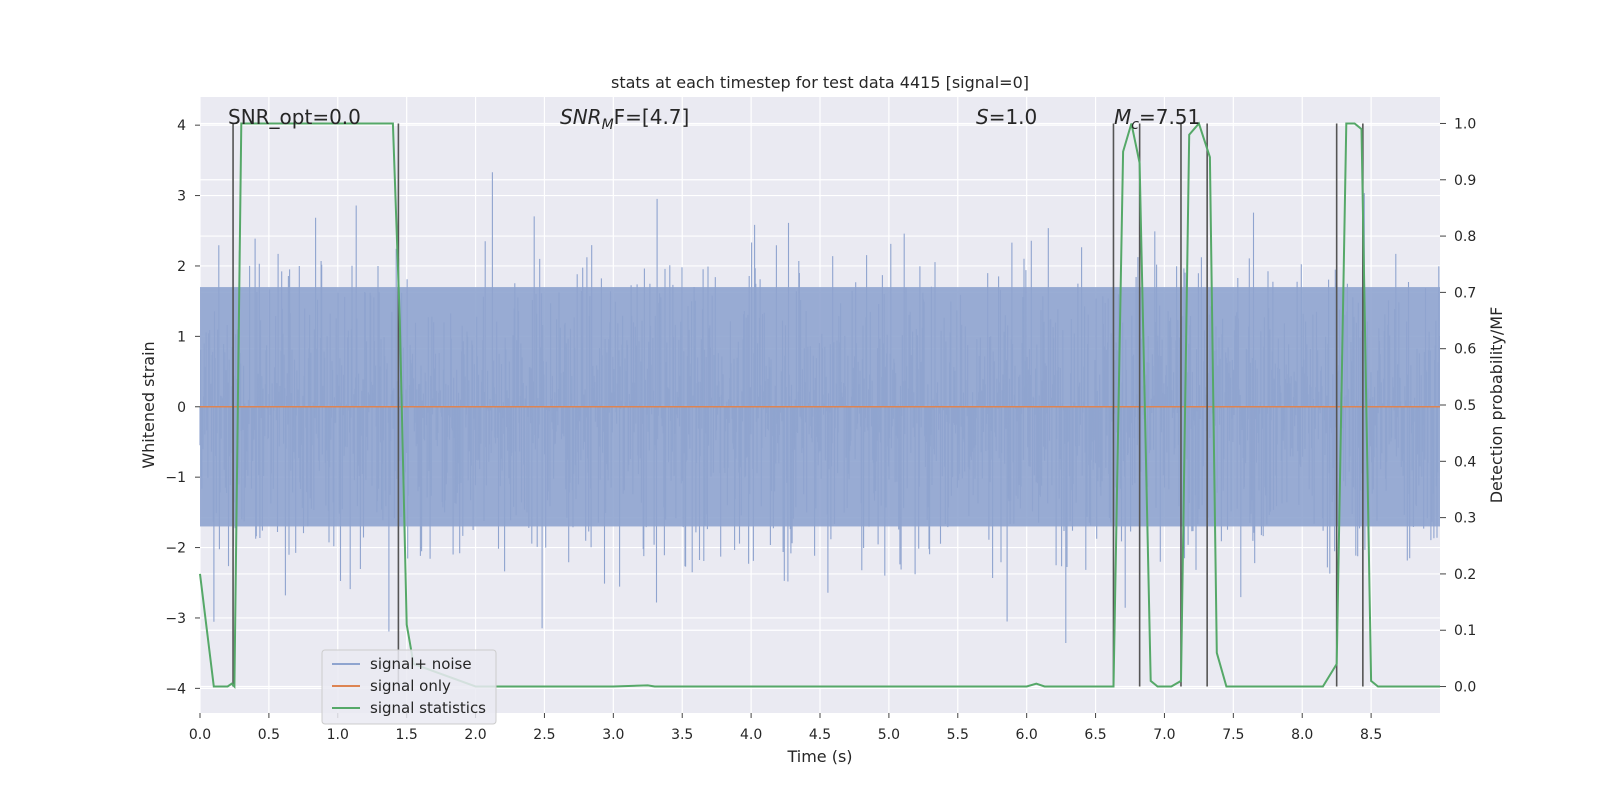 The height and width of the screenshot is (800, 1600). What do you see at coordinates (1465, 575) in the screenshot?
I see `y2-tick-label: 0.2` at bounding box center [1465, 575].